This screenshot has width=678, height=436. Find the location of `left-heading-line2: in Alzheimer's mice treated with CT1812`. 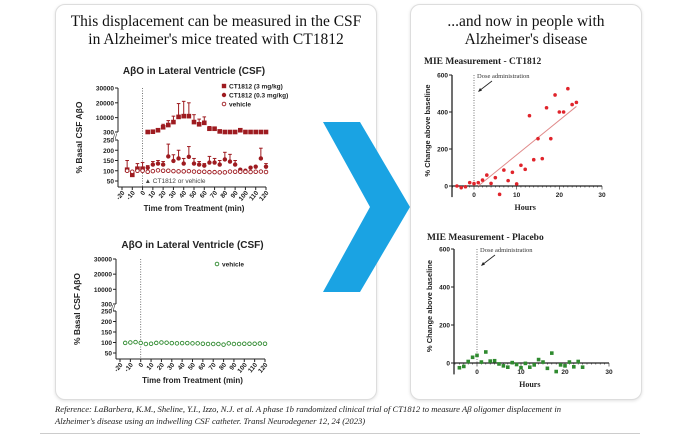

left-heading-line2: in Alzheimer's mice treated with CT1812 is located at coordinates (216, 39).